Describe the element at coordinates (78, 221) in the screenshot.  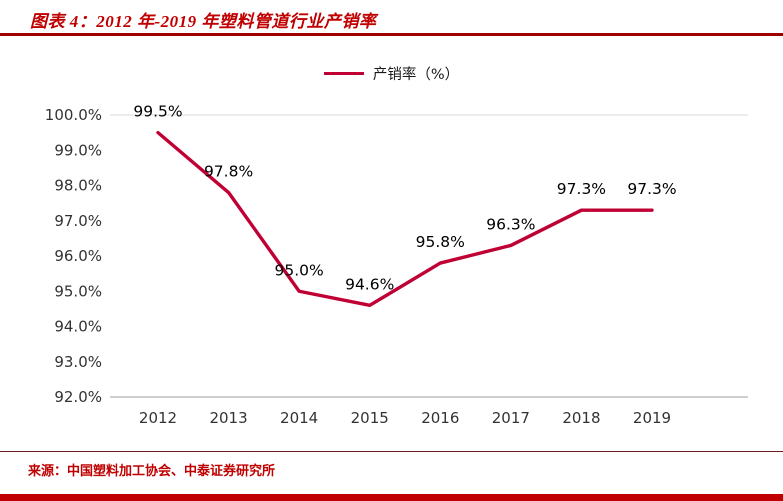
I see `svg-text: 97.0%` at that location.